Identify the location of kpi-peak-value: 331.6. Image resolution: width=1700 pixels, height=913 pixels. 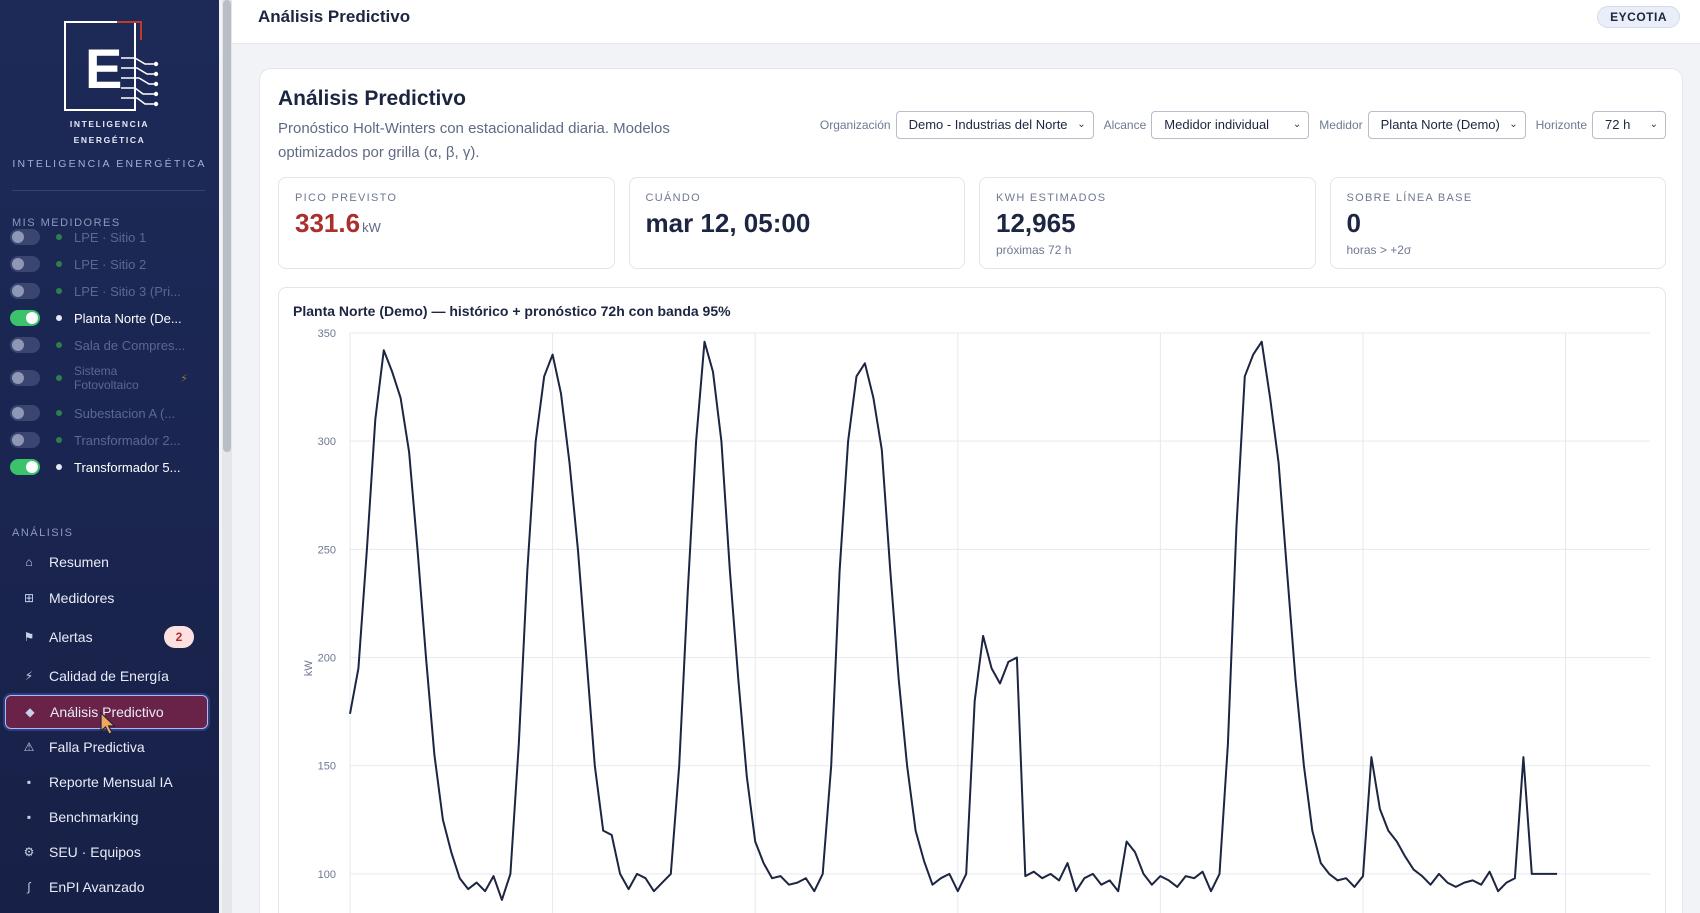
(328, 223).